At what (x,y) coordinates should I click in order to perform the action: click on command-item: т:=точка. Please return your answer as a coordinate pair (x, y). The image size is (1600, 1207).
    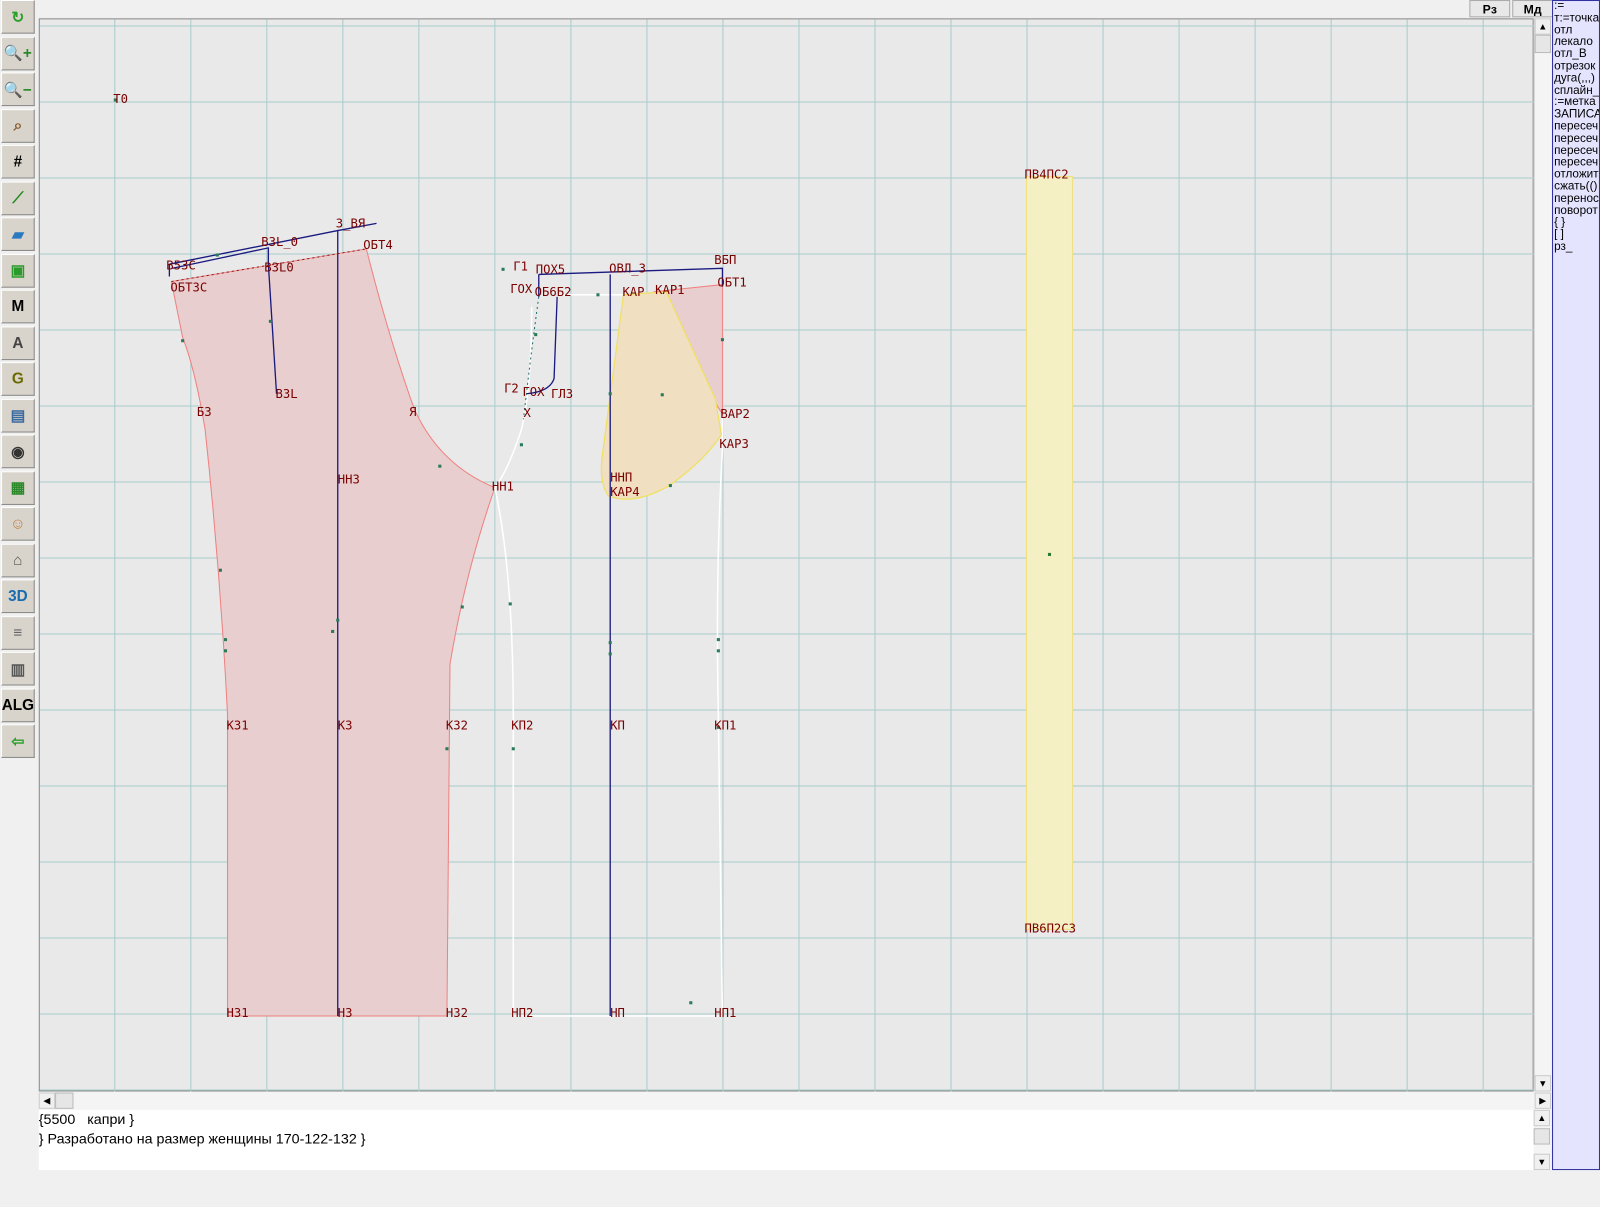
    Looking at the image, I should click on (1577, 18).